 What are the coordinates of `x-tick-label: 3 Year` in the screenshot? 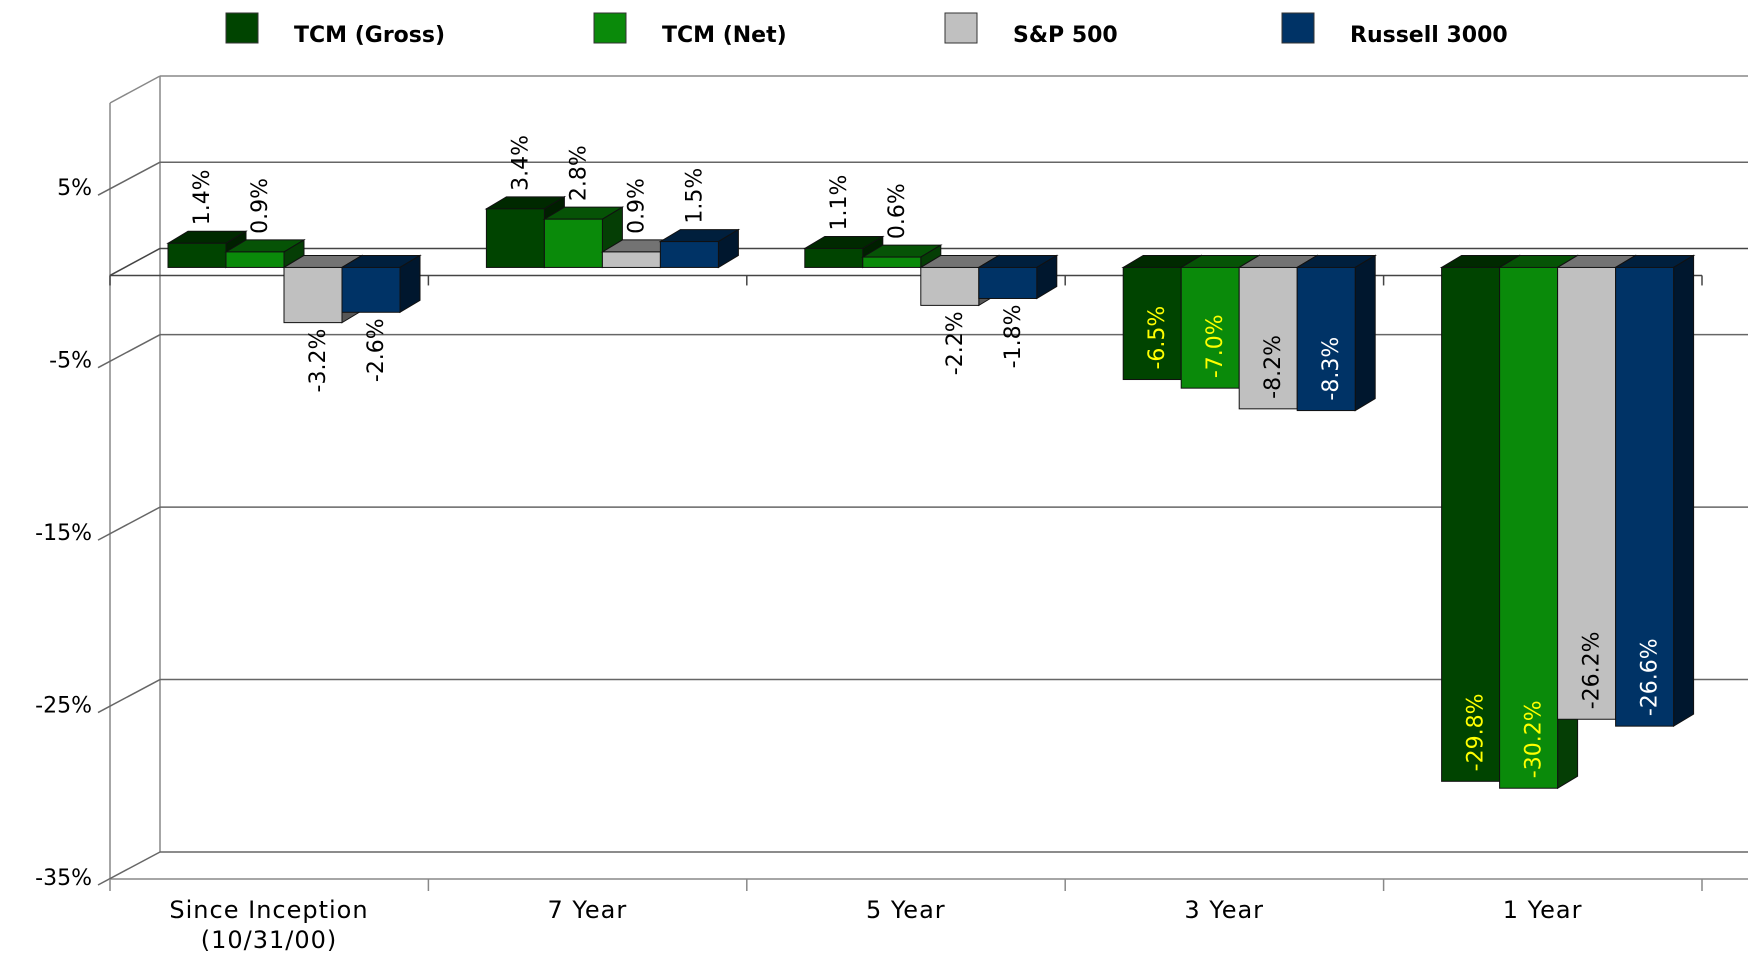 It's located at (1224, 910).